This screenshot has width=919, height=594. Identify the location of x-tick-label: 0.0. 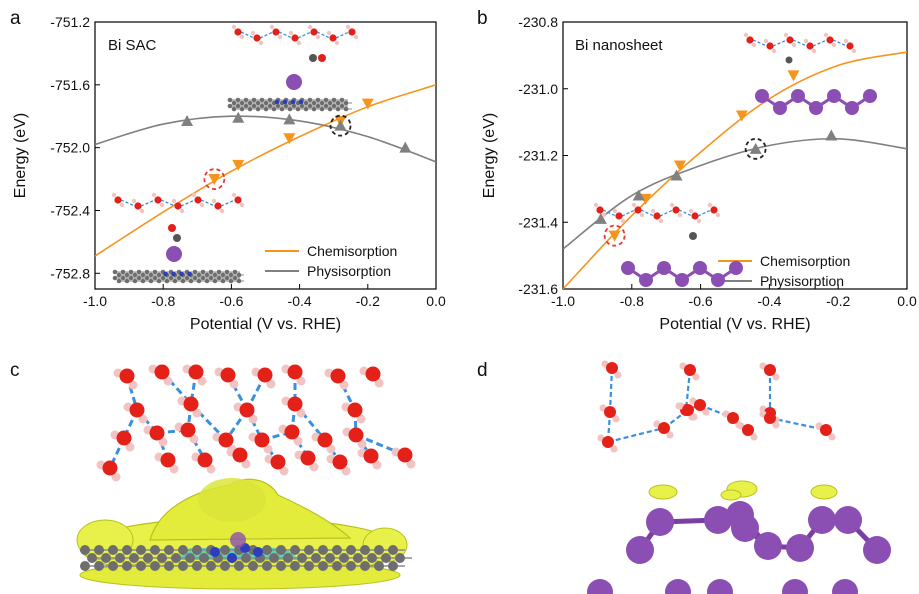
(436, 301).